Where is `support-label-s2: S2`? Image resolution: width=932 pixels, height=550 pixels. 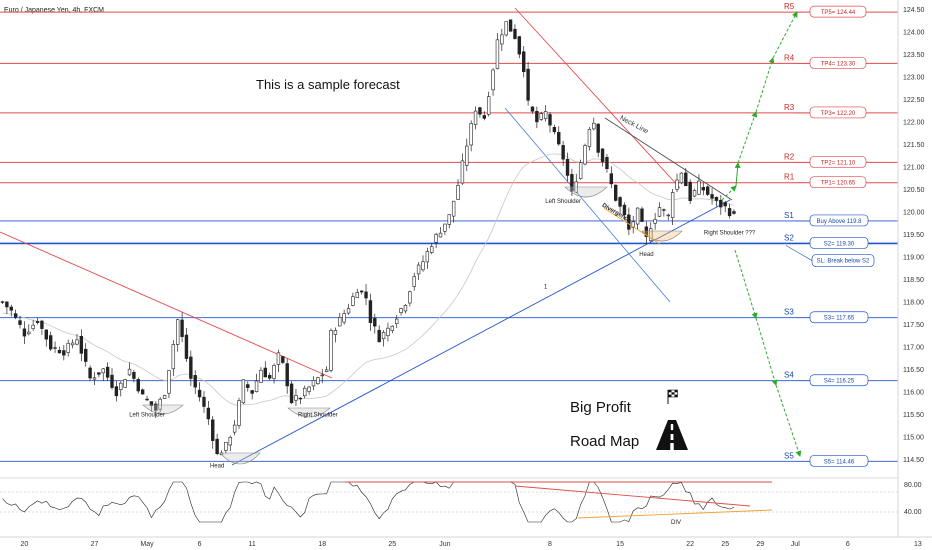
support-label-s2: S2 is located at coordinates (789, 237).